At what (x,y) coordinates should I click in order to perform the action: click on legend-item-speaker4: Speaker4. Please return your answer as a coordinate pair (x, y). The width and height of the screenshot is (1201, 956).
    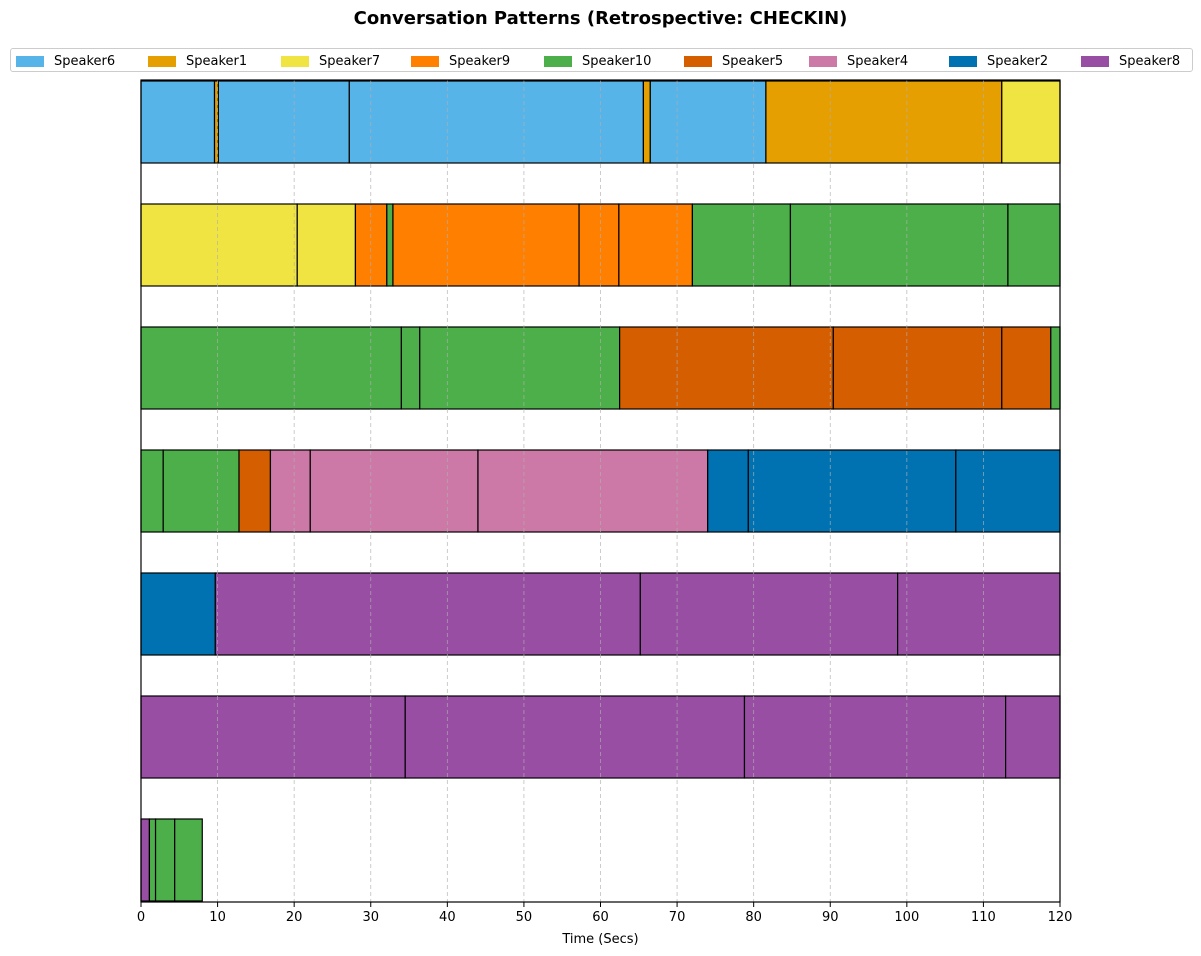
    Looking at the image, I should click on (858, 61).